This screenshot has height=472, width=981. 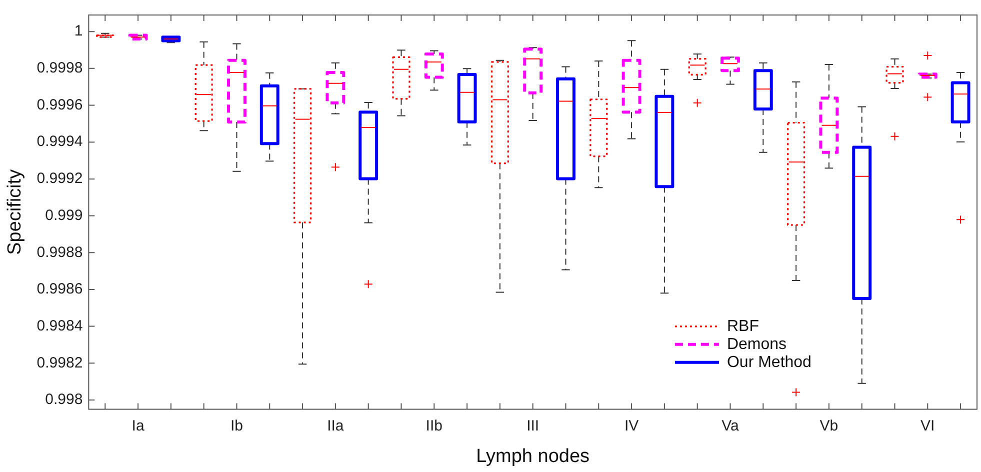 What do you see at coordinates (769, 362) in the screenshot?
I see `legend-label: Our Method` at bounding box center [769, 362].